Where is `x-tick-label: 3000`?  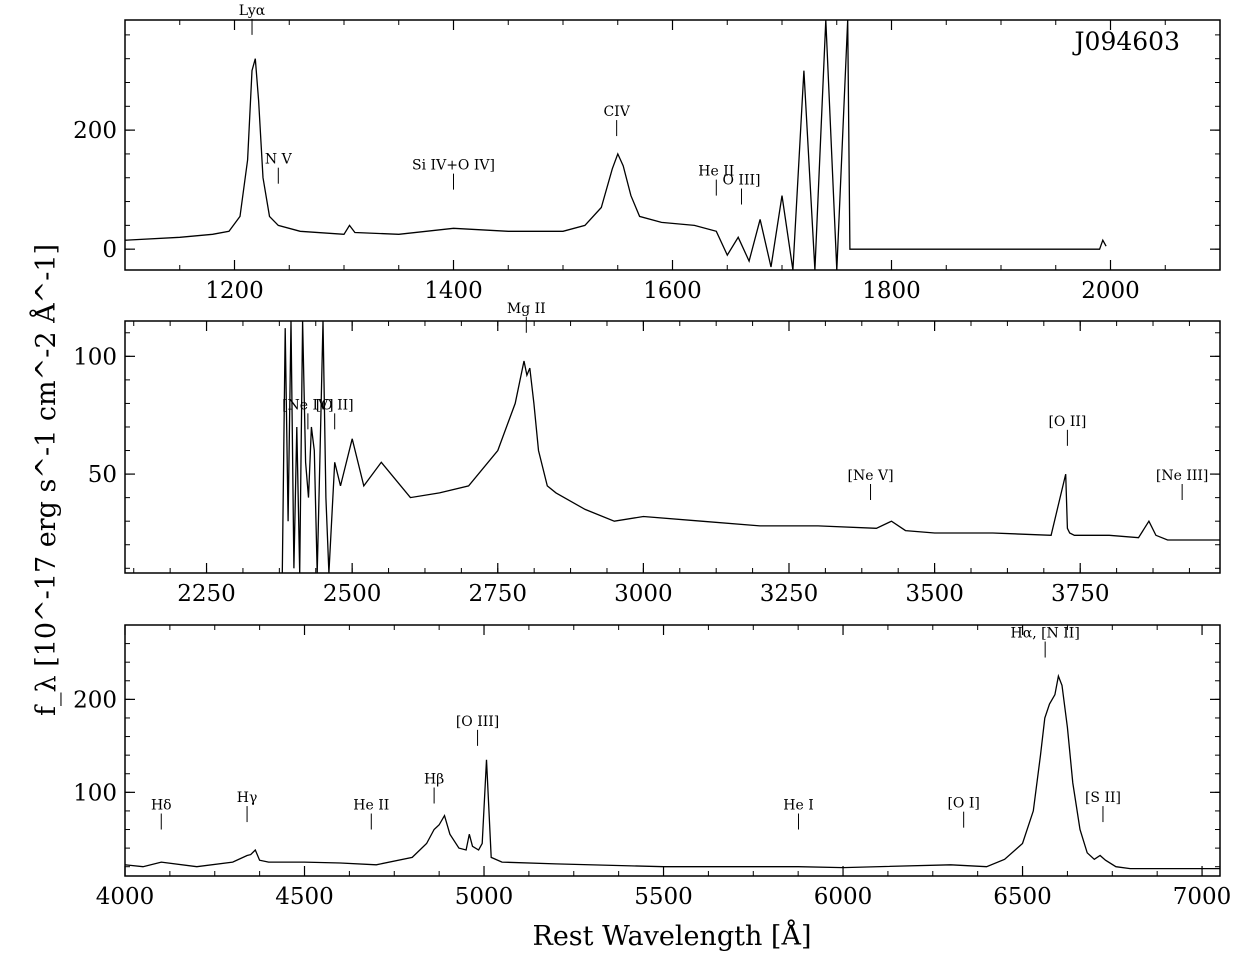
x-tick-label: 3000 is located at coordinates (643, 594).